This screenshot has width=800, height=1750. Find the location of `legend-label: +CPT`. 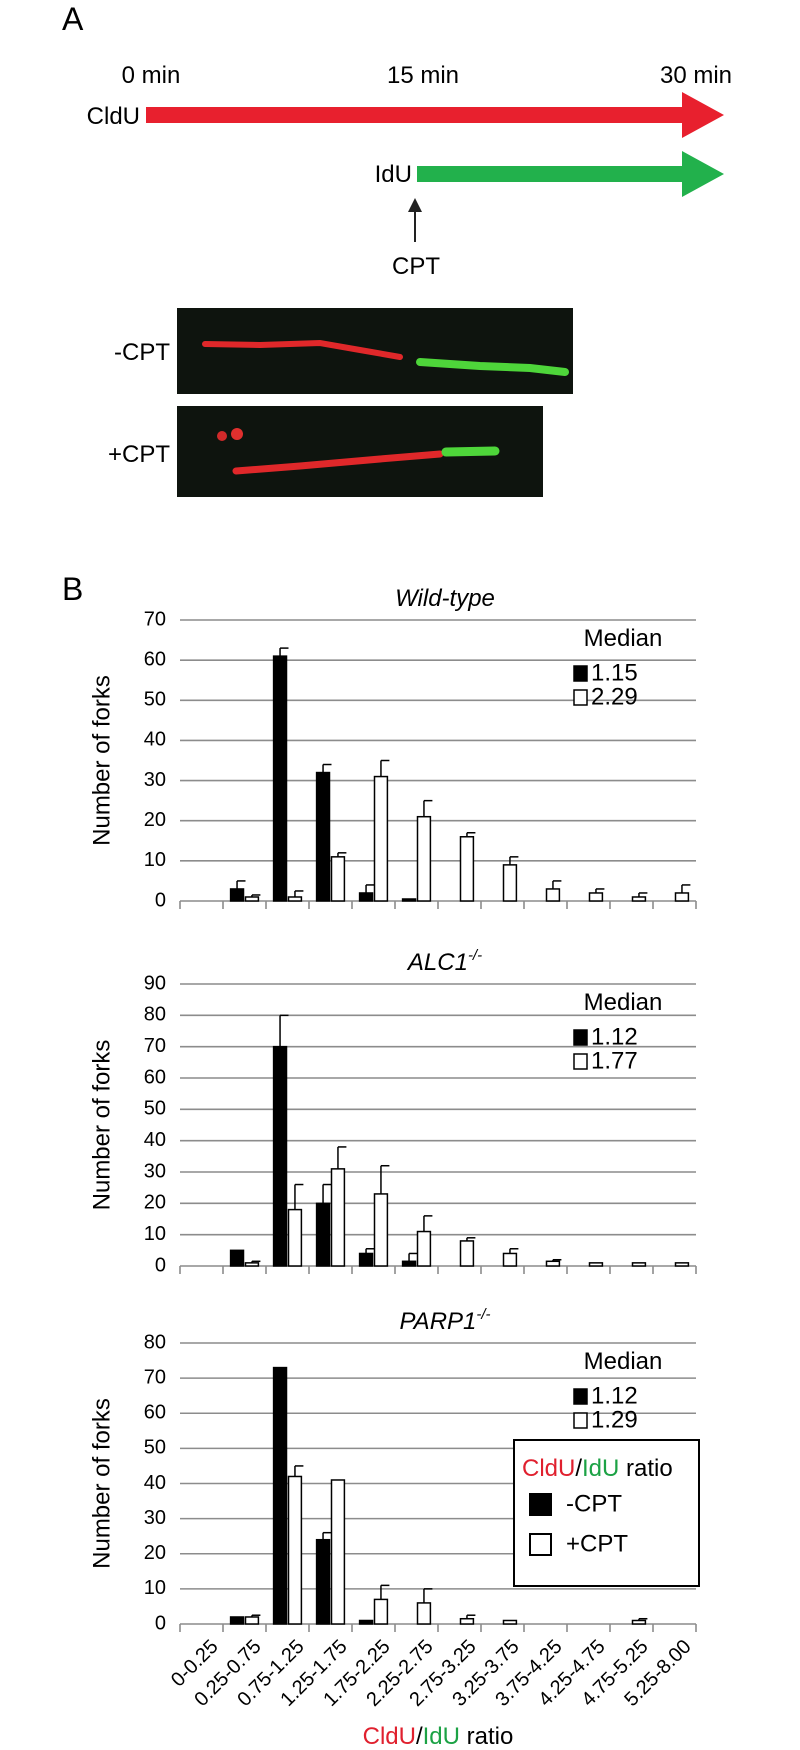

legend-label: +CPT is located at coordinates (597, 1543).